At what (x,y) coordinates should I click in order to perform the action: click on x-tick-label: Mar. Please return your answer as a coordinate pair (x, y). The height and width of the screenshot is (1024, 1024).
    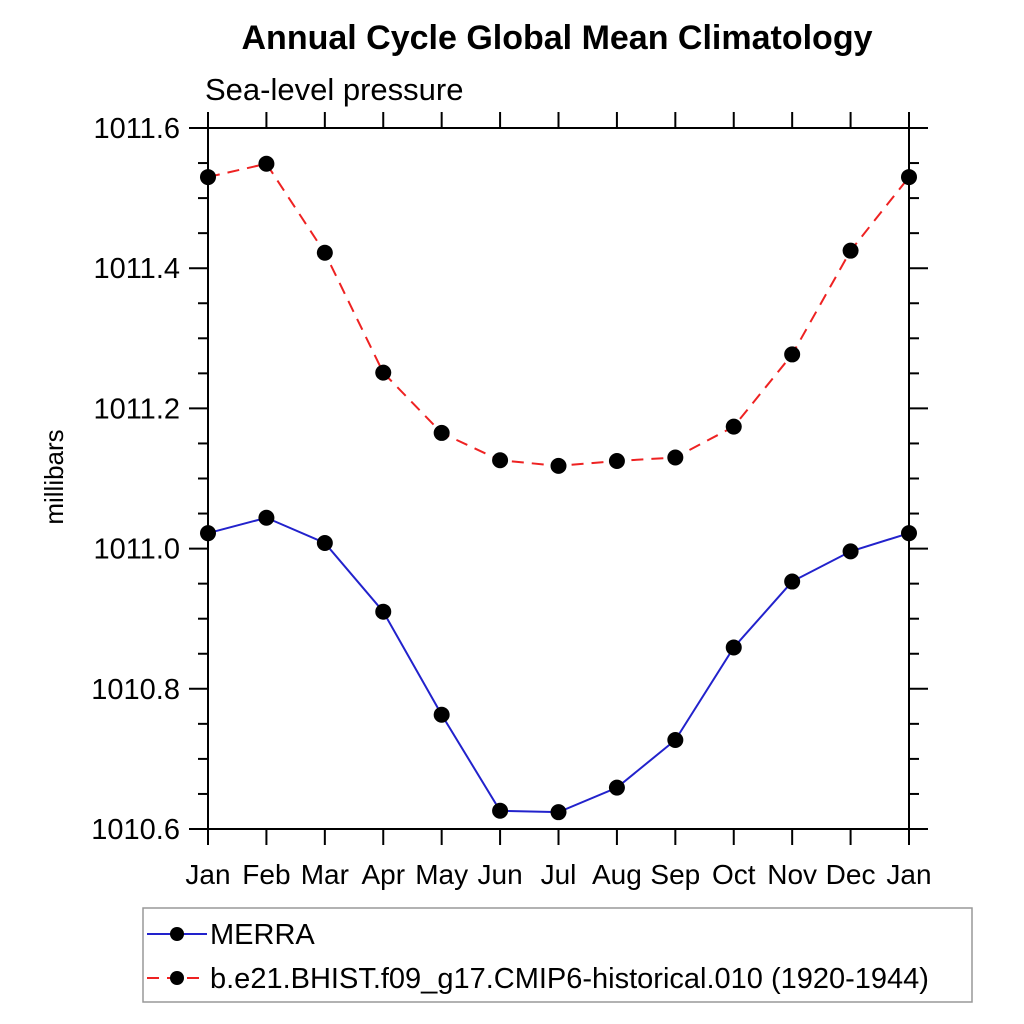
    Looking at the image, I should click on (325, 874).